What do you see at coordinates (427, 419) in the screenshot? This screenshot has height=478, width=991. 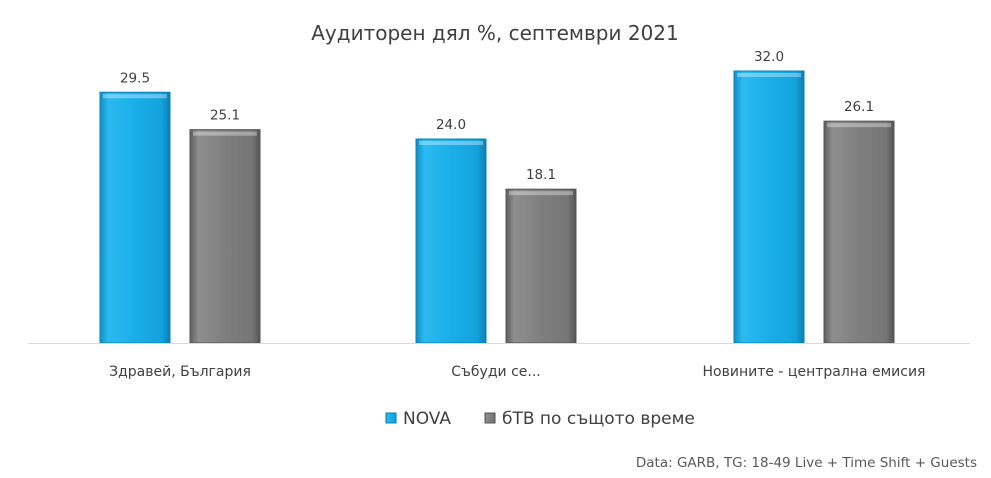 I see `legend-label-nova: NOVA` at bounding box center [427, 419].